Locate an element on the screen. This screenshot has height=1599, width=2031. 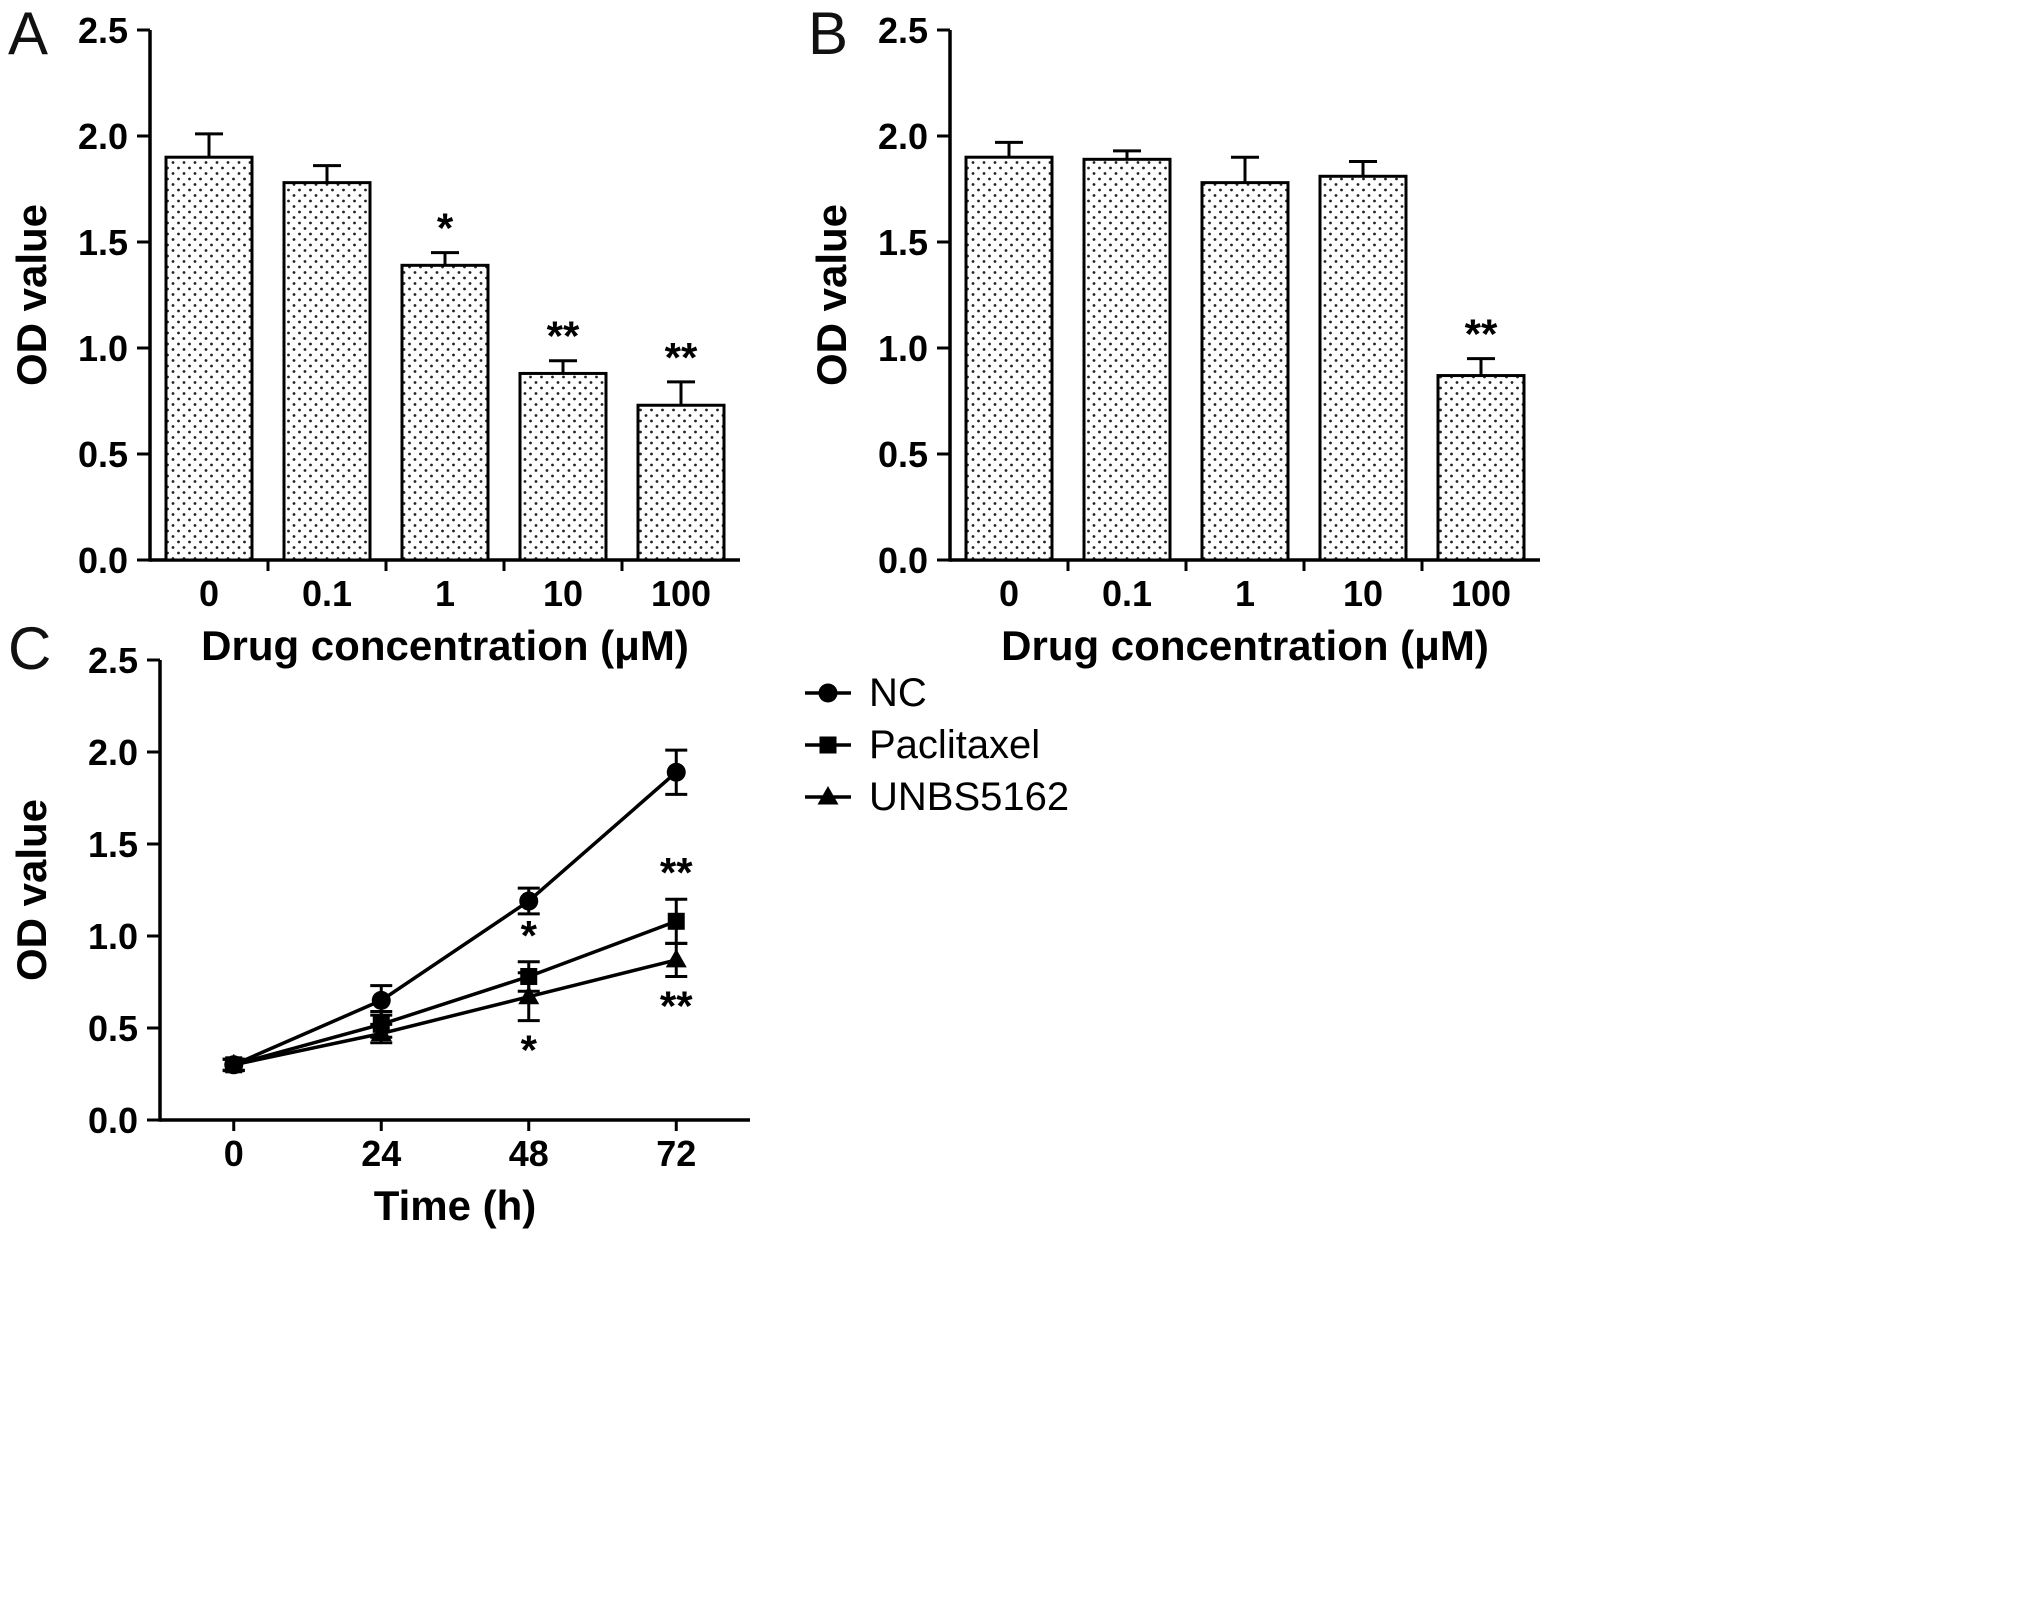
series-line-NC is located at coordinates (455, 918).